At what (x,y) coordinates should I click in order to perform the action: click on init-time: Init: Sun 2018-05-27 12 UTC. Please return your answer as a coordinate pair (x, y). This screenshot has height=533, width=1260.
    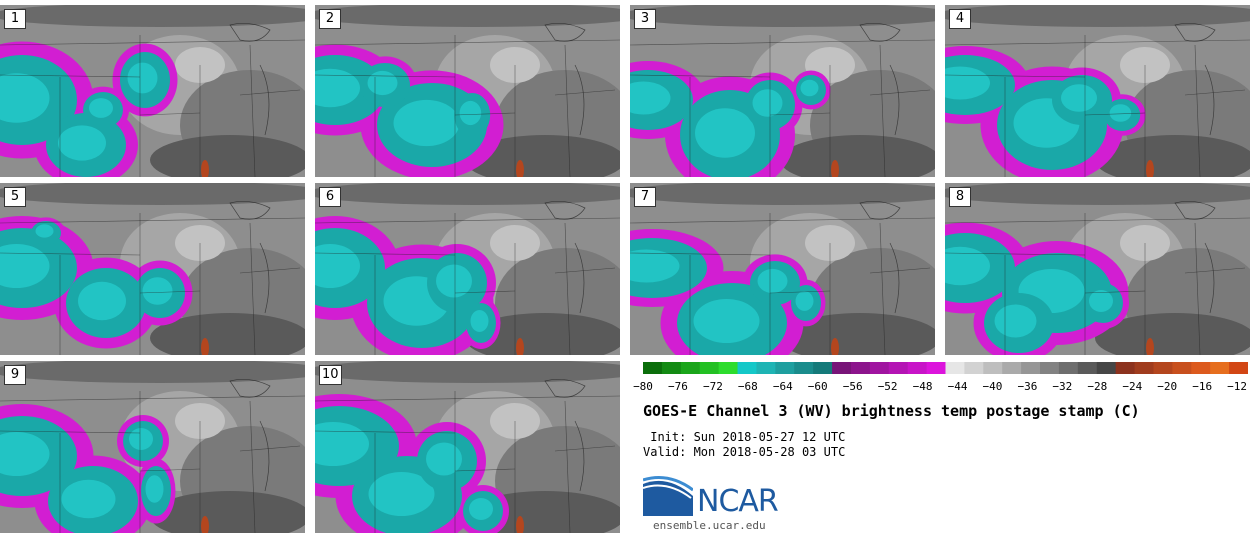
    Looking at the image, I should click on (744, 437).